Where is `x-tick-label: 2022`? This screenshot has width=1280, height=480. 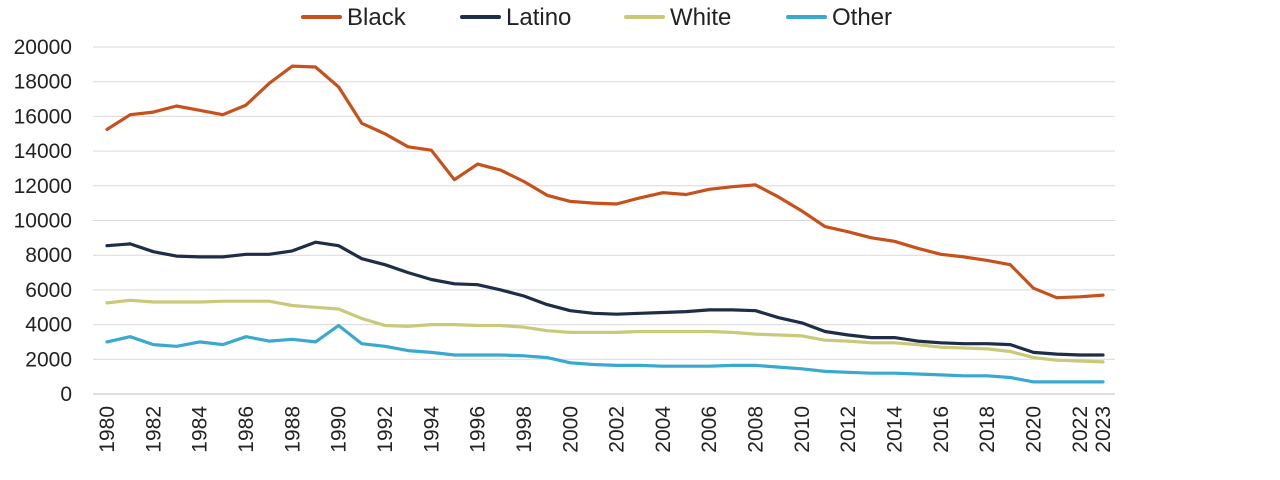 x-tick-label: 2022 is located at coordinates (1080, 429).